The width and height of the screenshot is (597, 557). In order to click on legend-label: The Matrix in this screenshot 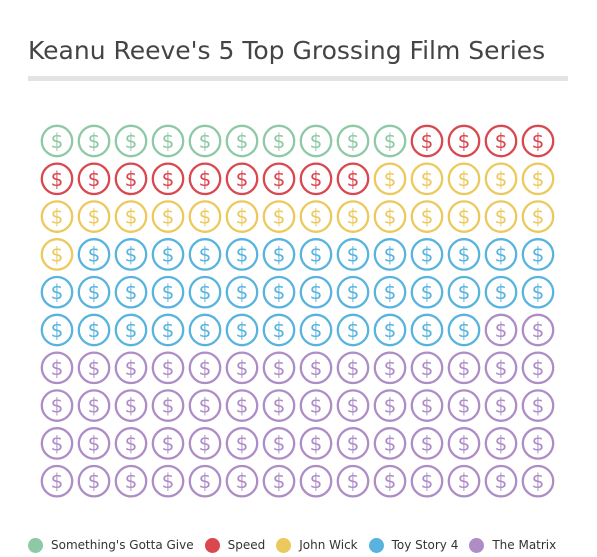, I will do `click(524, 545)`.